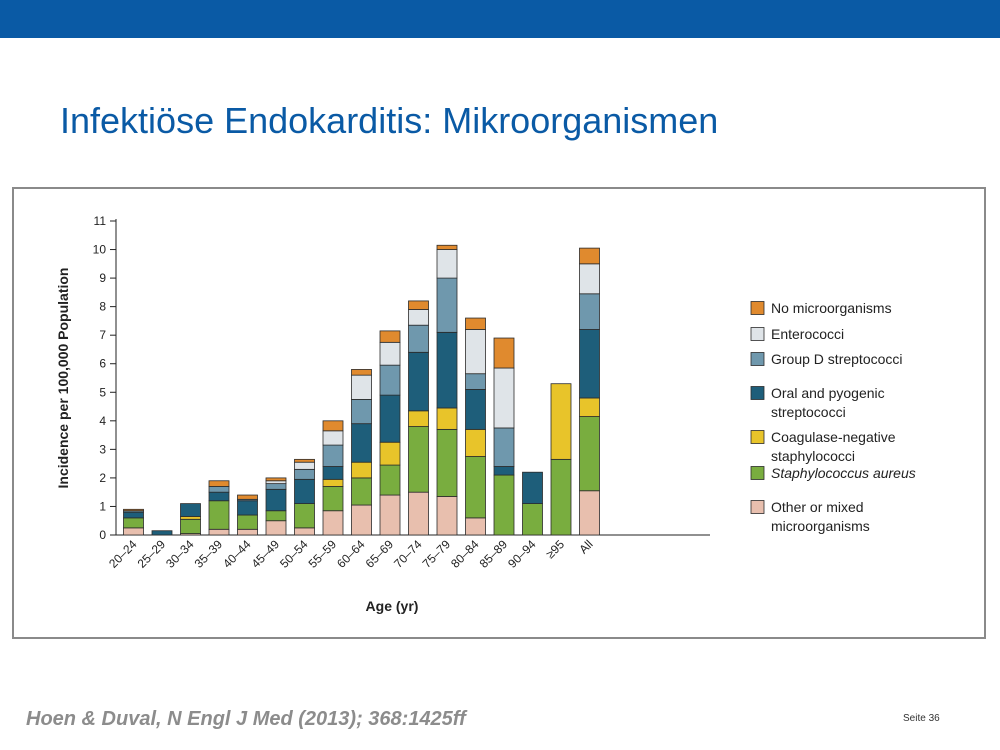 The width and height of the screenshot is (1000, 750). I want to click on x-tick-label: 50–54, so click(294, 554).